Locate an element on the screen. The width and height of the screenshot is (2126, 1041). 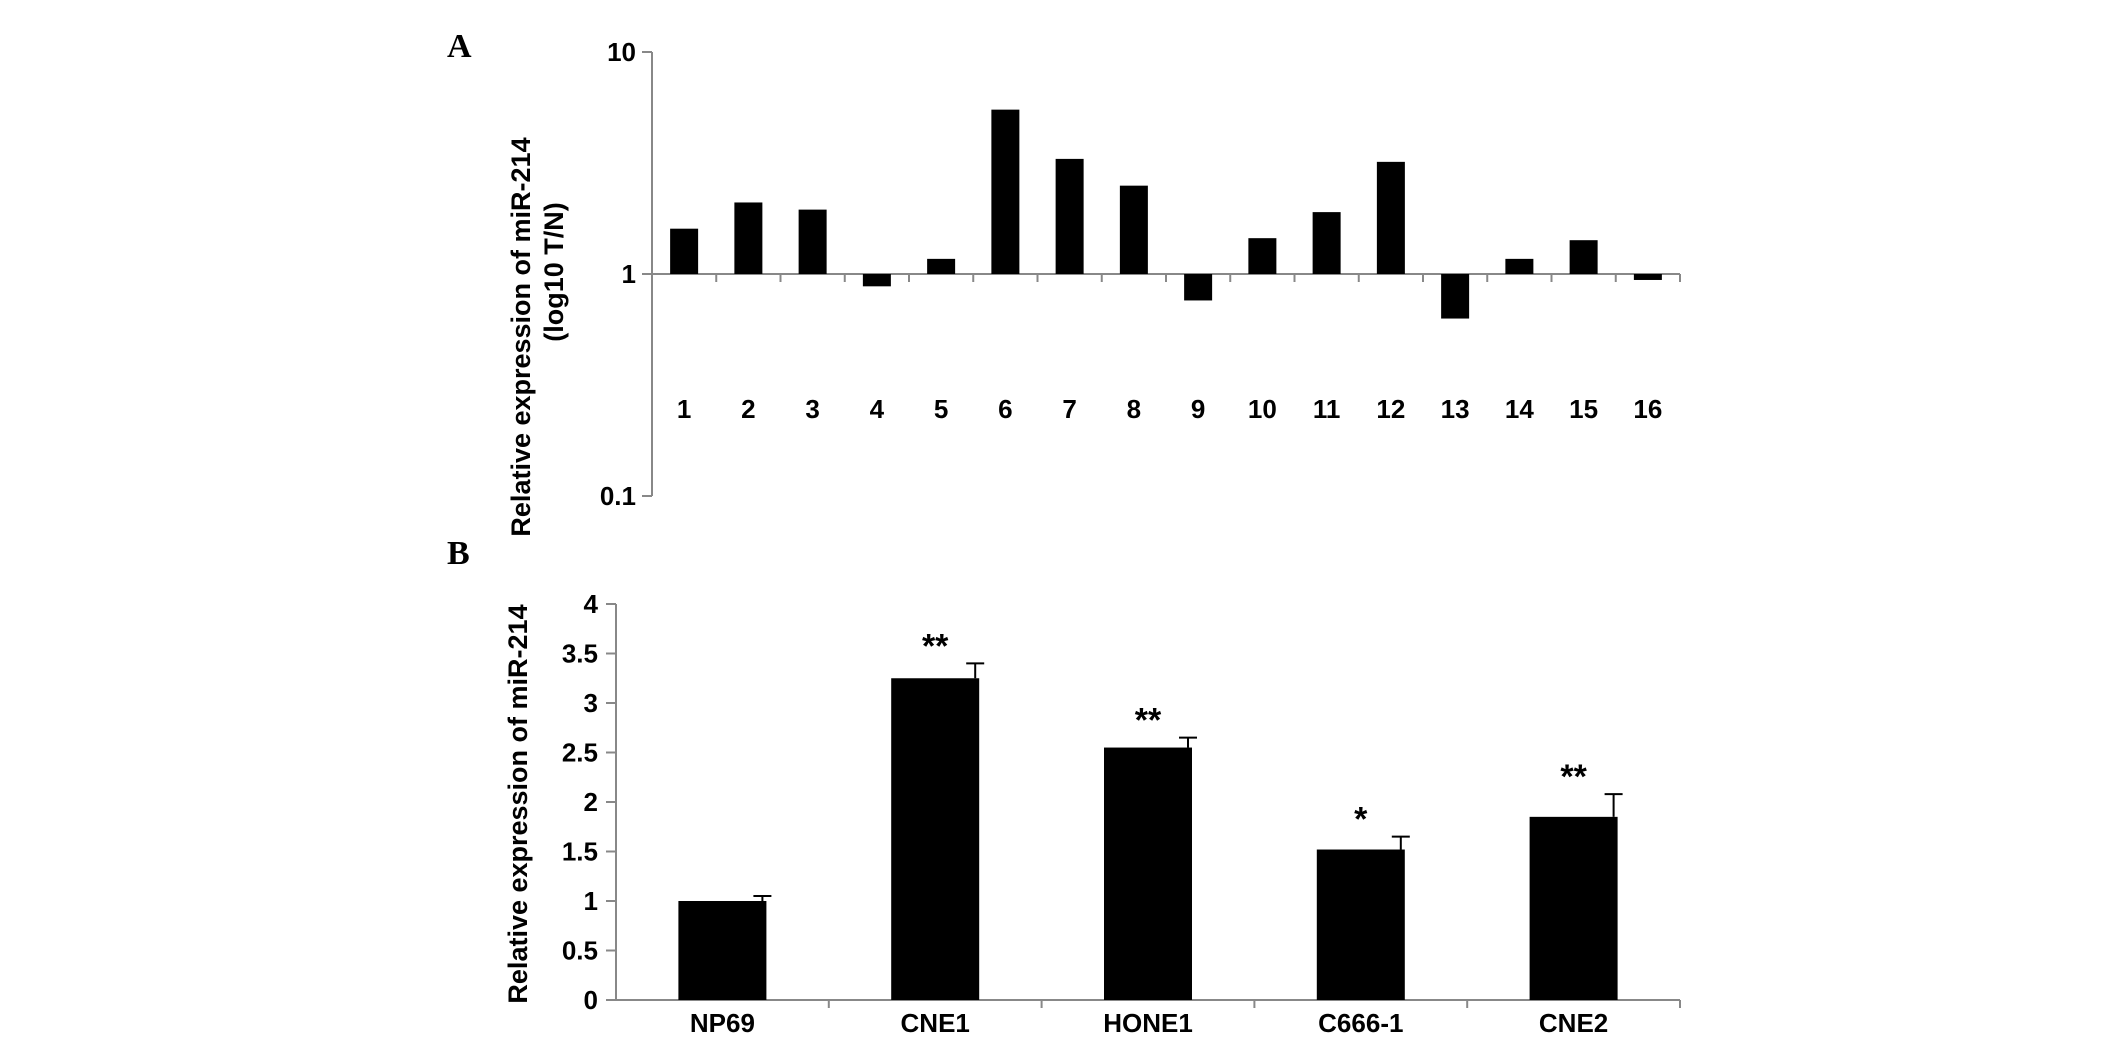
panel-a-category-label: 11 is located at coordinates (1327, 409).